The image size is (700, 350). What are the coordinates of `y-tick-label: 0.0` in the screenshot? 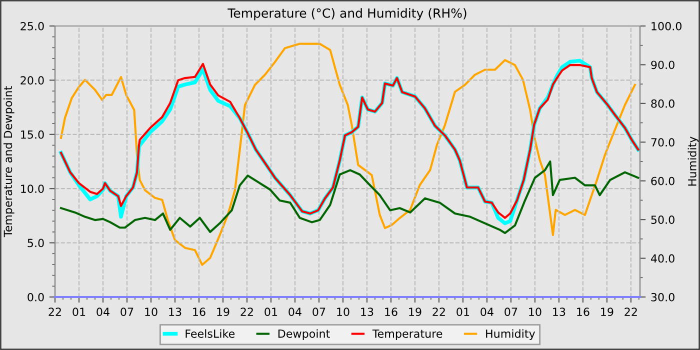 It's located at (36, 297).